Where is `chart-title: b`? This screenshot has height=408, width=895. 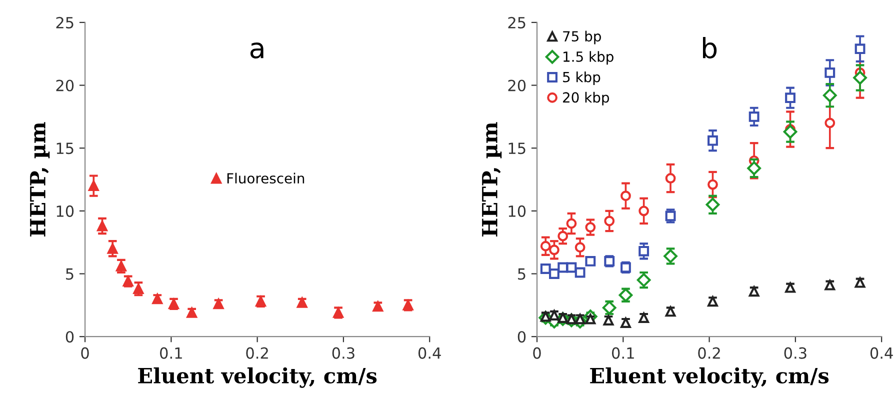
chart-title: b is located at coordinates (709, 47).